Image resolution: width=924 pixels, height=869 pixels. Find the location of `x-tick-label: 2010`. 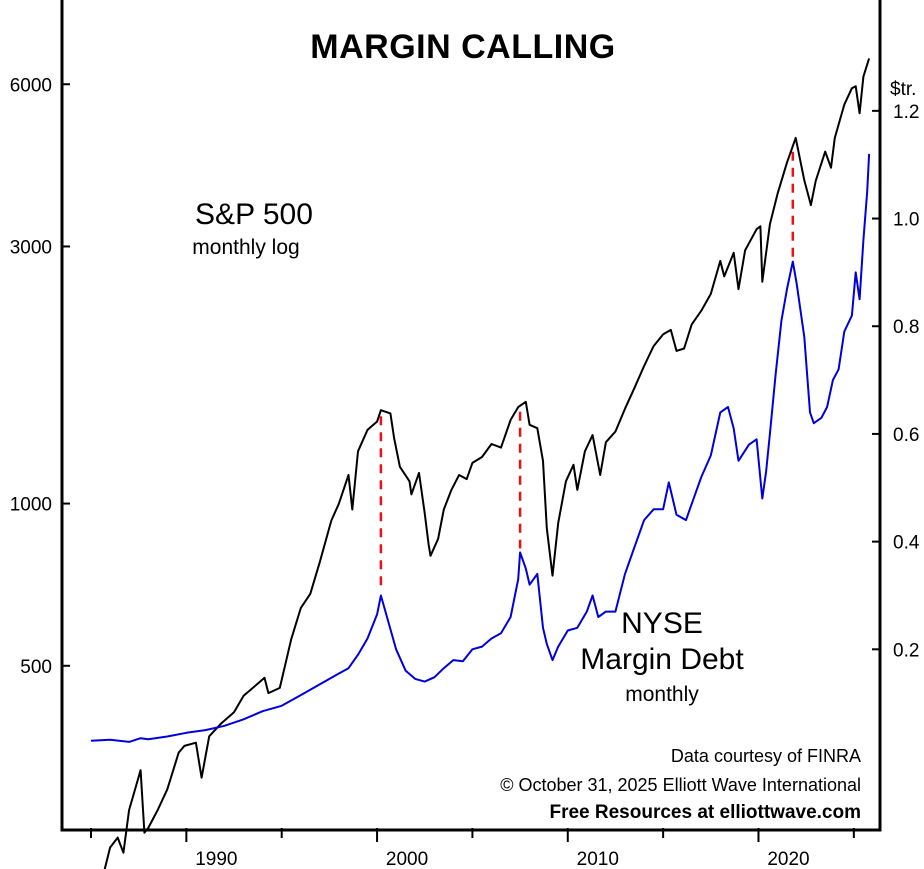

x-tick-label: 2010 is located at coordinates (598, 859).